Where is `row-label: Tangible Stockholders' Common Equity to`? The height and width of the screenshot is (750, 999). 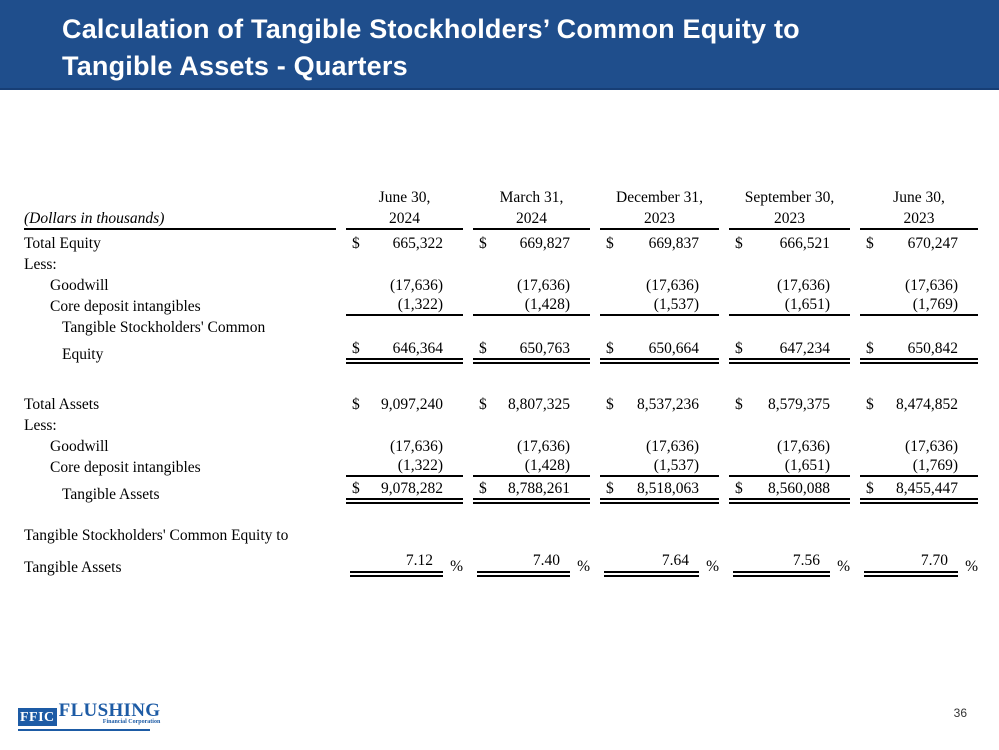 row-label: Tangible Stockholders' Common Equity to is located at coordinates (156, 535).